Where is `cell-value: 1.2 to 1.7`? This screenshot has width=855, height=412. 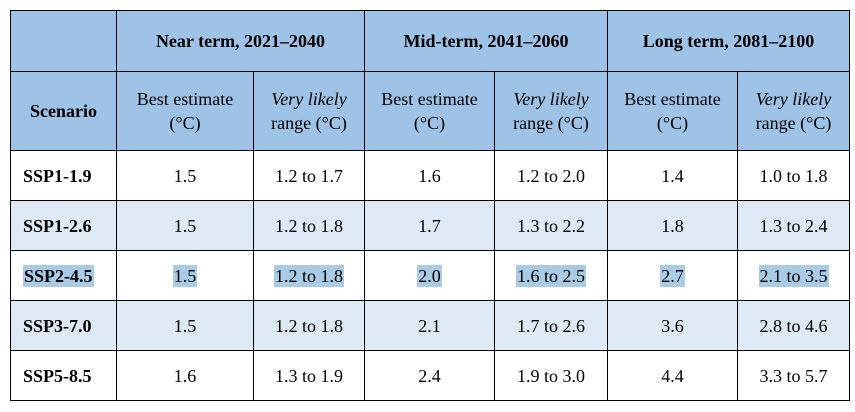 cell-value: 1.2 to 1.7 is located at coordinates (308, 175).